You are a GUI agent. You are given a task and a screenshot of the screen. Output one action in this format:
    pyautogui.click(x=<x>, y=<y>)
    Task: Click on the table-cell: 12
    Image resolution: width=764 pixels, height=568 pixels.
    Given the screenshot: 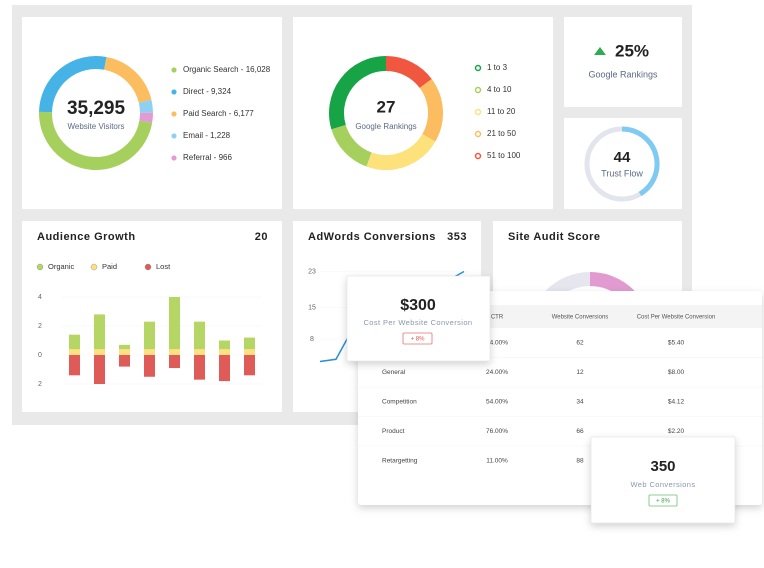 What is the action you would take?
    pyautogui.click(x=580, y=372)
    